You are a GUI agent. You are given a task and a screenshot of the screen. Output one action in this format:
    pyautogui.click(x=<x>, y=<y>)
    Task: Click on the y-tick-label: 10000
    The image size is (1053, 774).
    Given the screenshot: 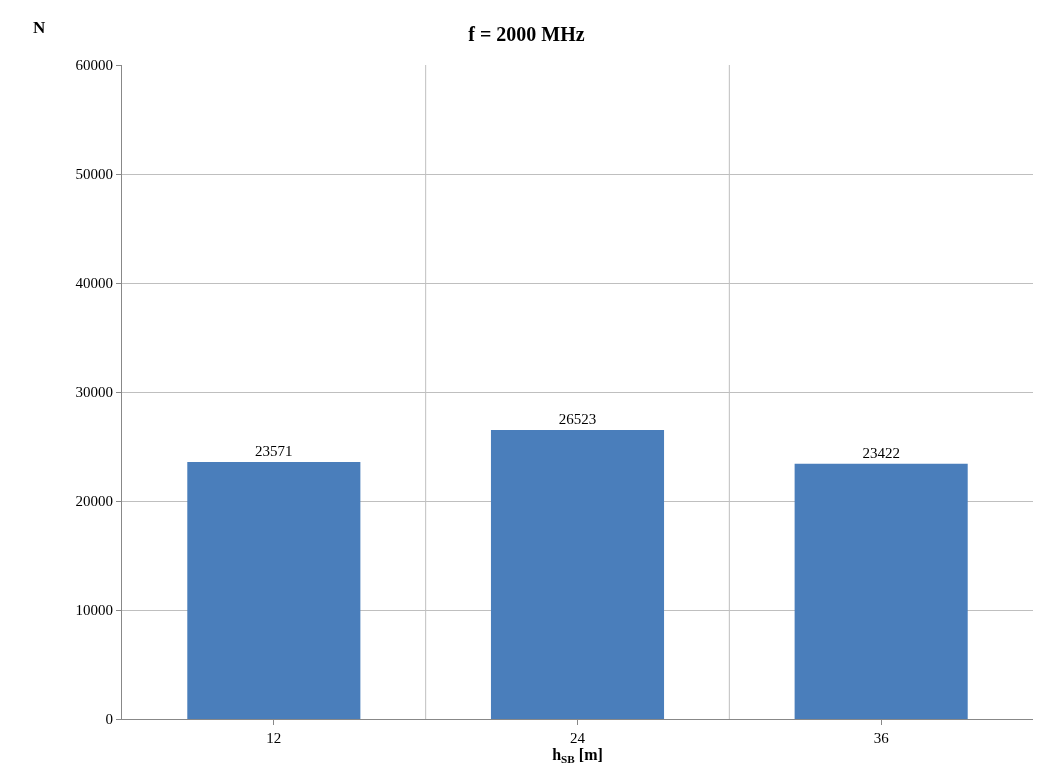 What is the action you would take?
    pyautogui.click(x=94, y=610)
    